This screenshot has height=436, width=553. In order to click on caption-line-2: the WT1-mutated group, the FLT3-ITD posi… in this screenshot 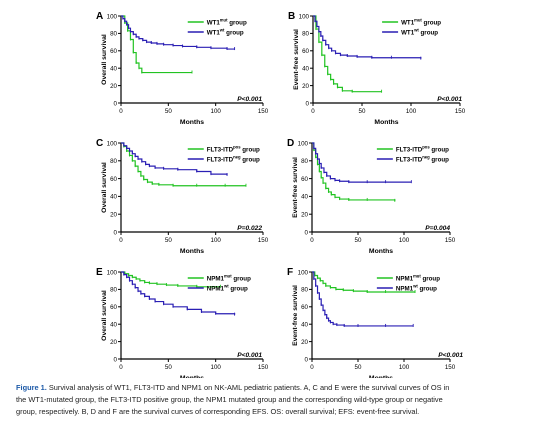, I will do `click(229, 400)`.